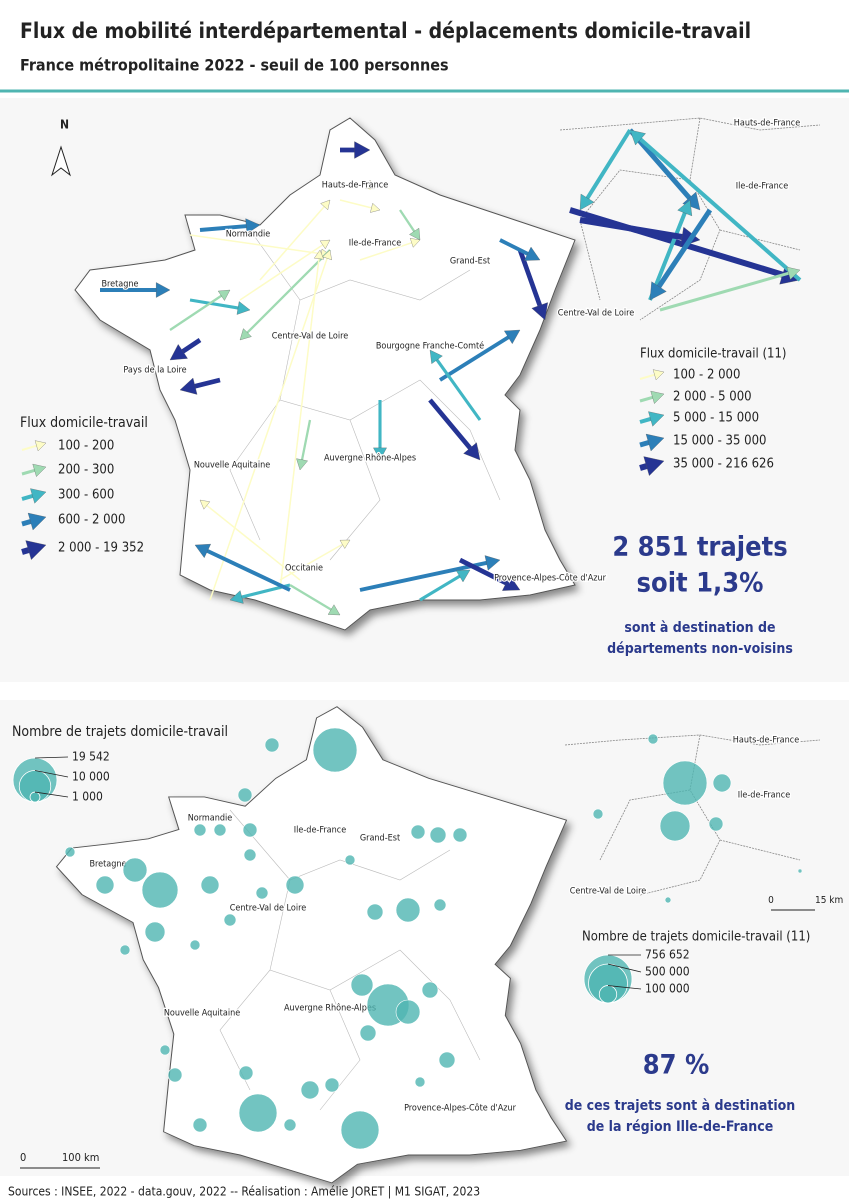 The image size is (849, 1204). I want to click on north-arrow, so click(61, 161).